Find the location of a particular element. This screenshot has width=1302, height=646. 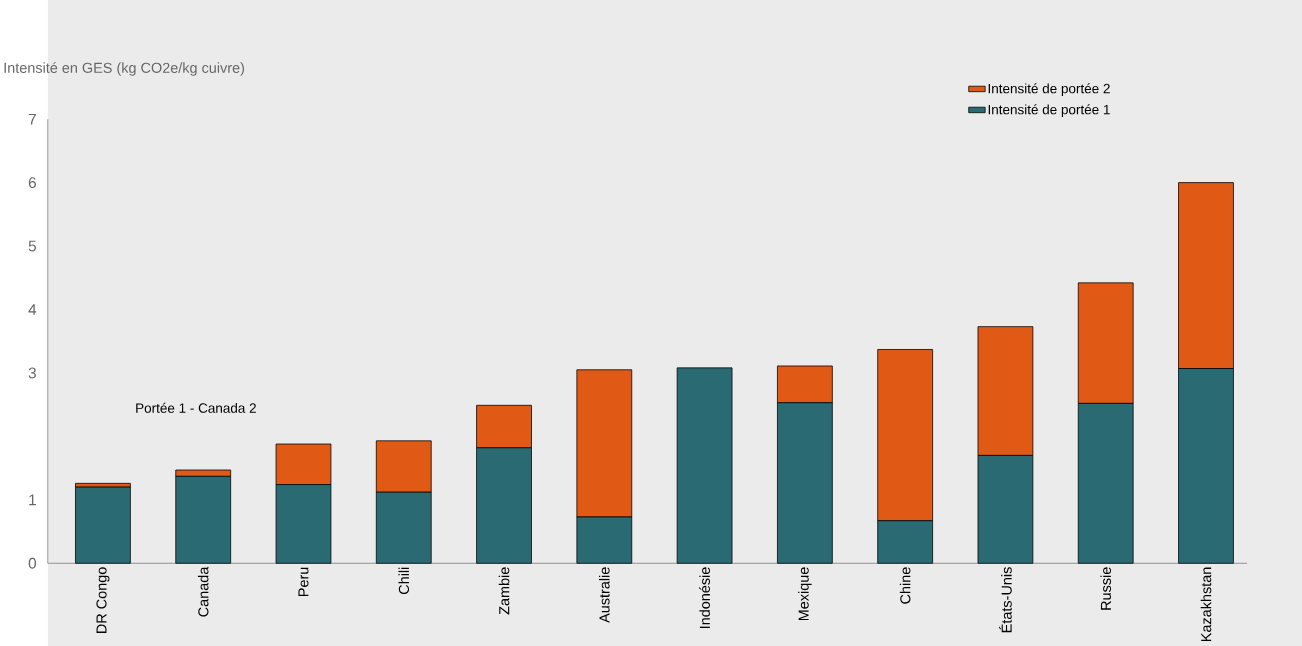

legend-label: Intensité de portée 1 is located at coordinates (1049, 110).